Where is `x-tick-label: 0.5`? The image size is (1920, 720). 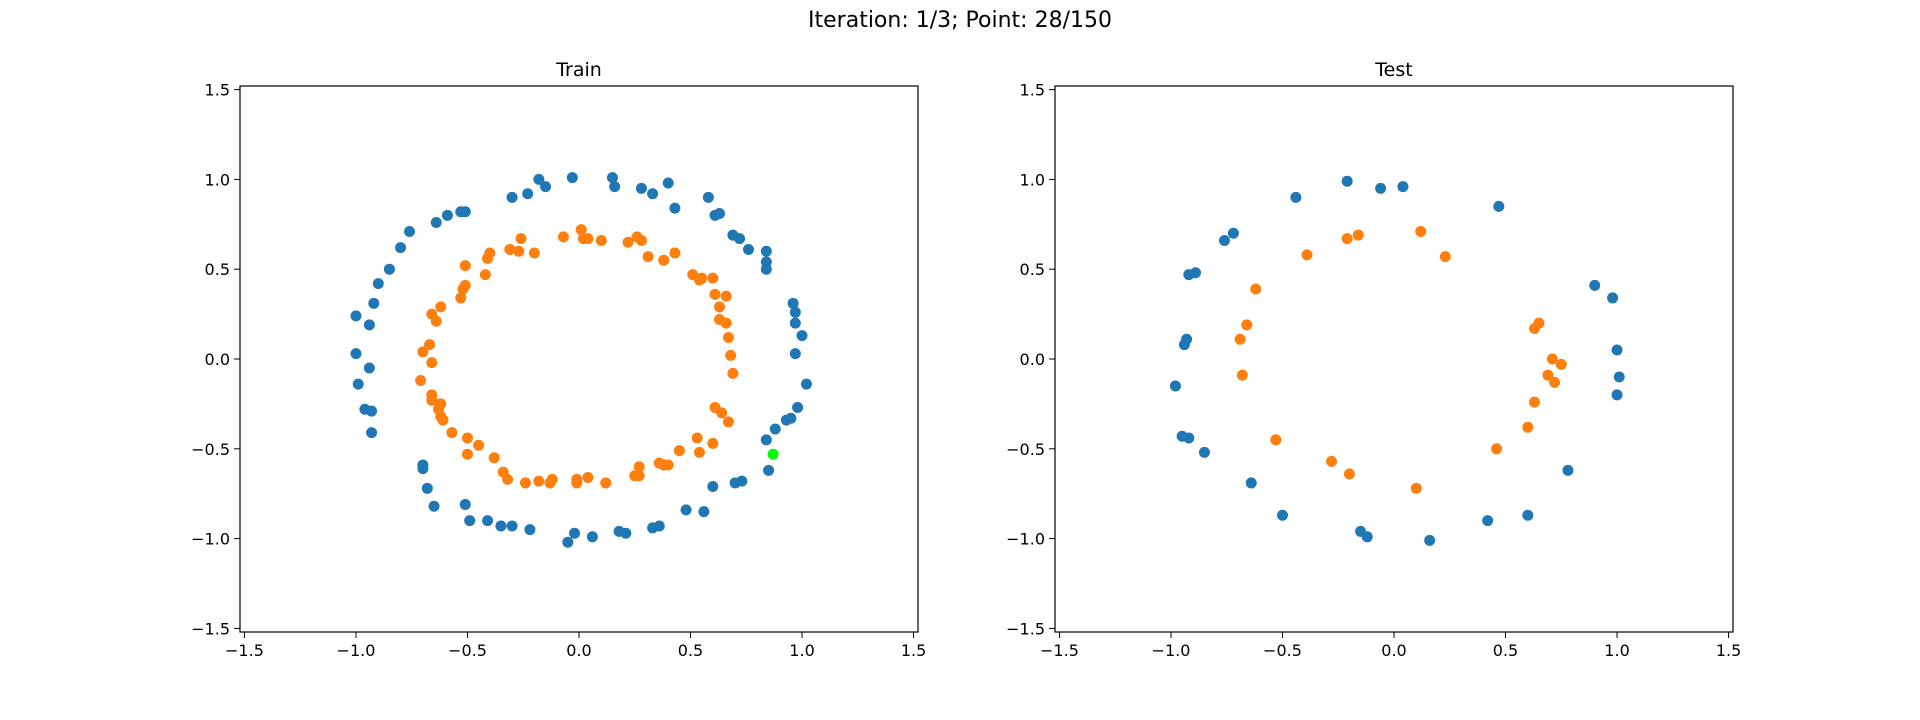 x-tick-label: 0.5 is located at coordinates (690, 650).